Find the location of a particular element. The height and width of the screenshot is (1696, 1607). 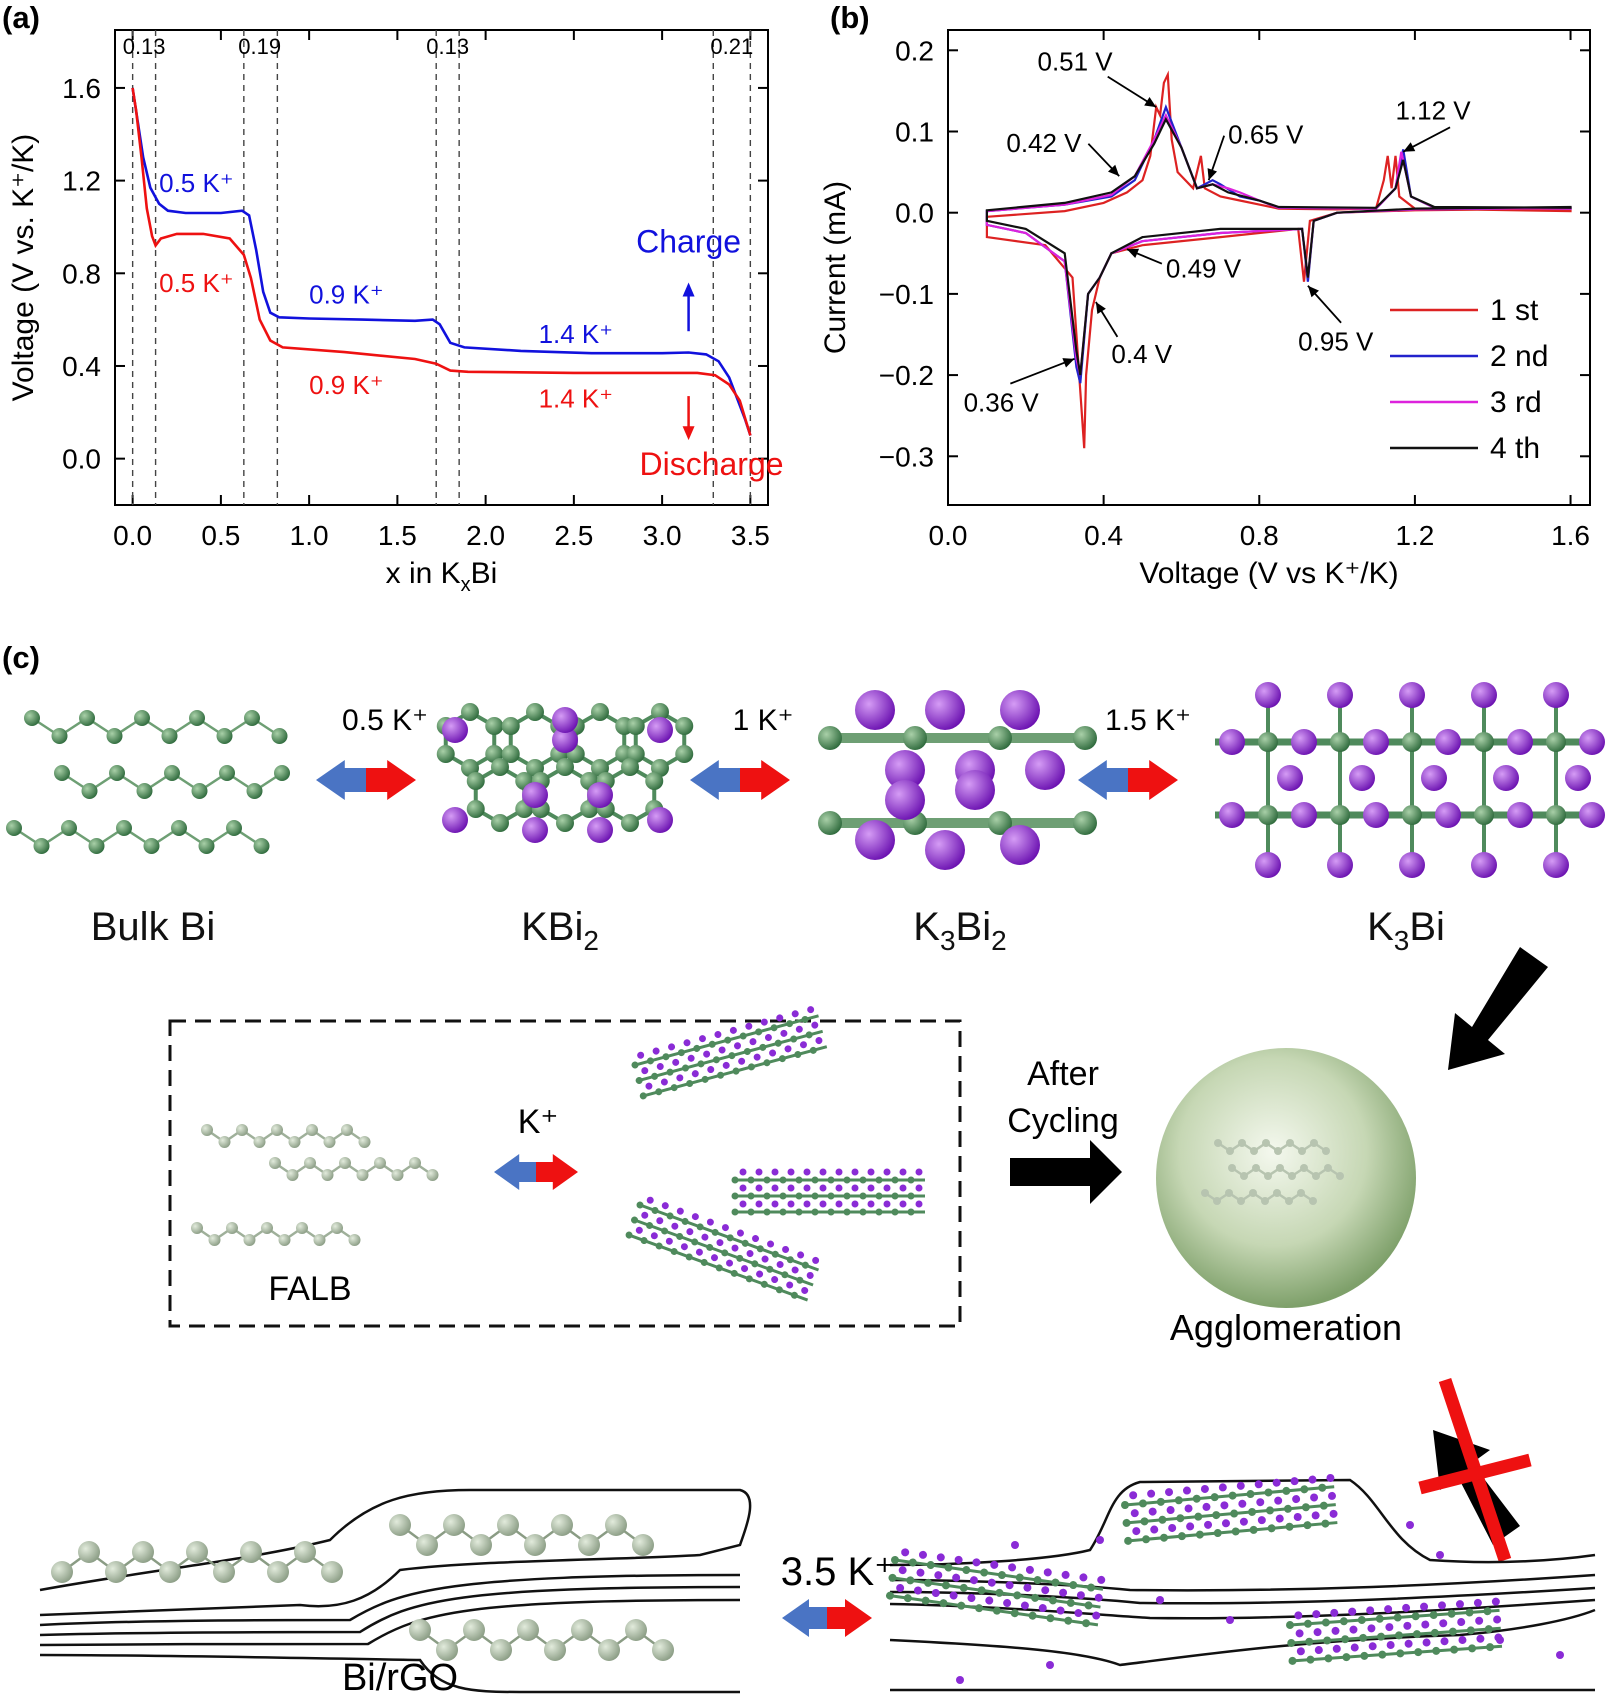

legend-entry: 3 rd is located at coordinates (1516, 402).